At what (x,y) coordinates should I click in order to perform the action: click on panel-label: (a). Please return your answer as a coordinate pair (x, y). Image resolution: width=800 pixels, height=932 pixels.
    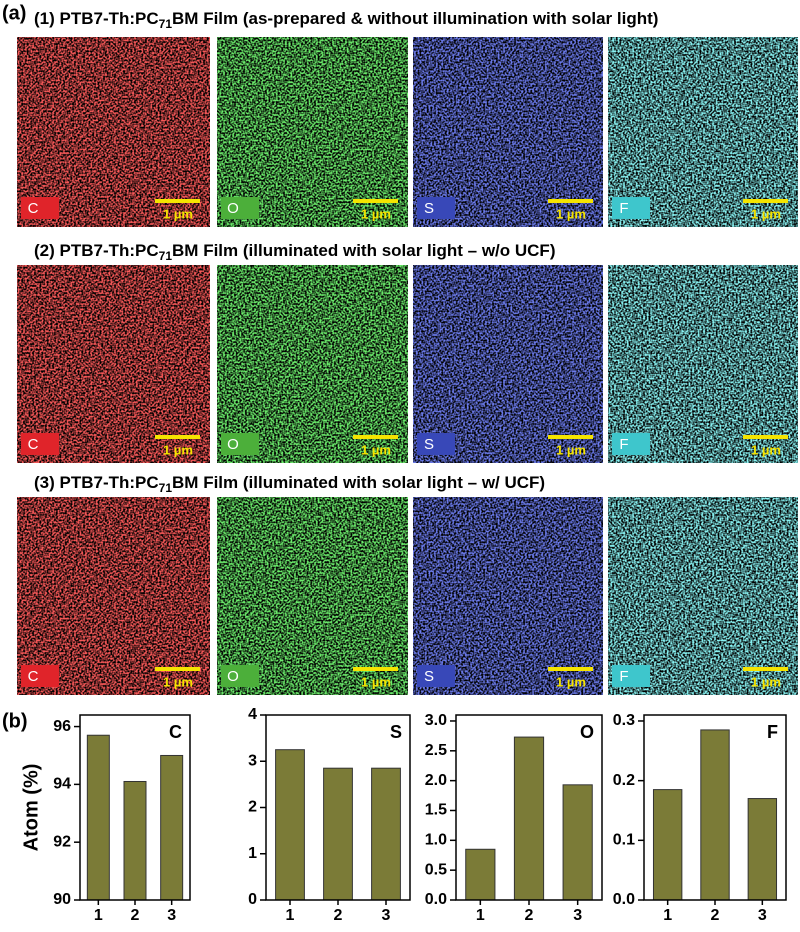
    Looking at the image, I should click on (14, 13).